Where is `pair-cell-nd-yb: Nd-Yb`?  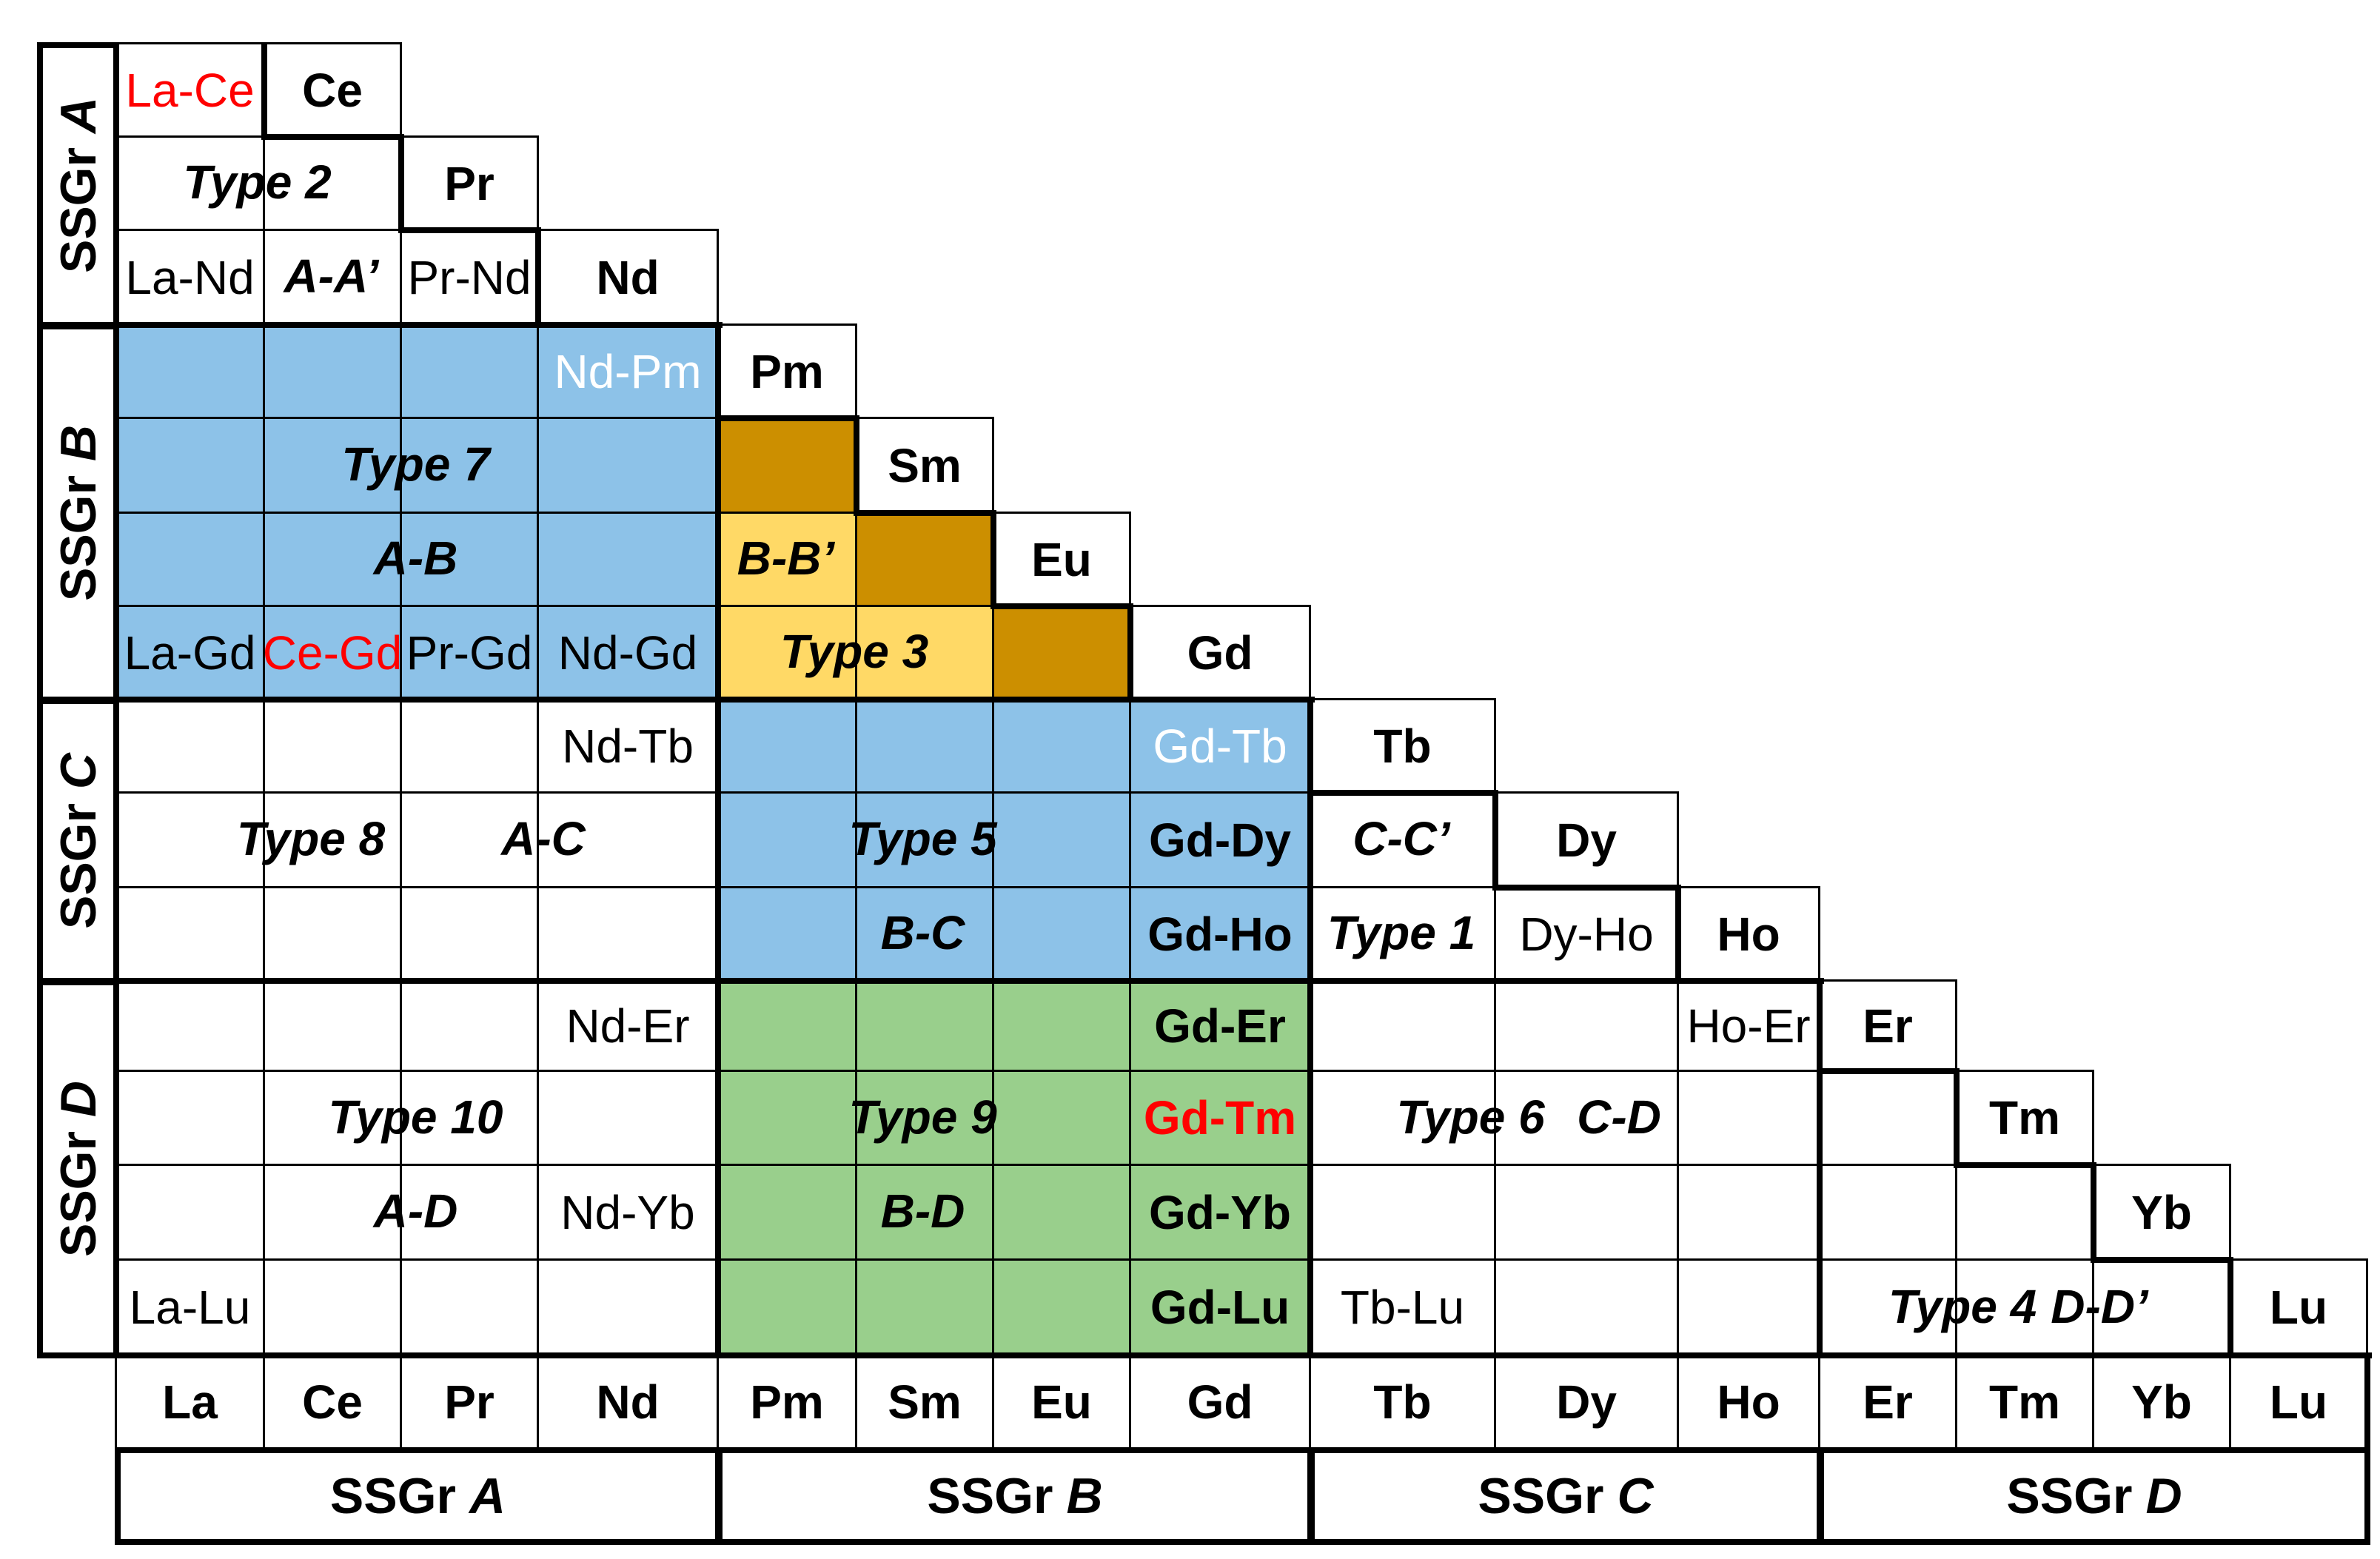 pair-cell-nd-yb: Nd-Yb is located at coordinates (628, 1212).